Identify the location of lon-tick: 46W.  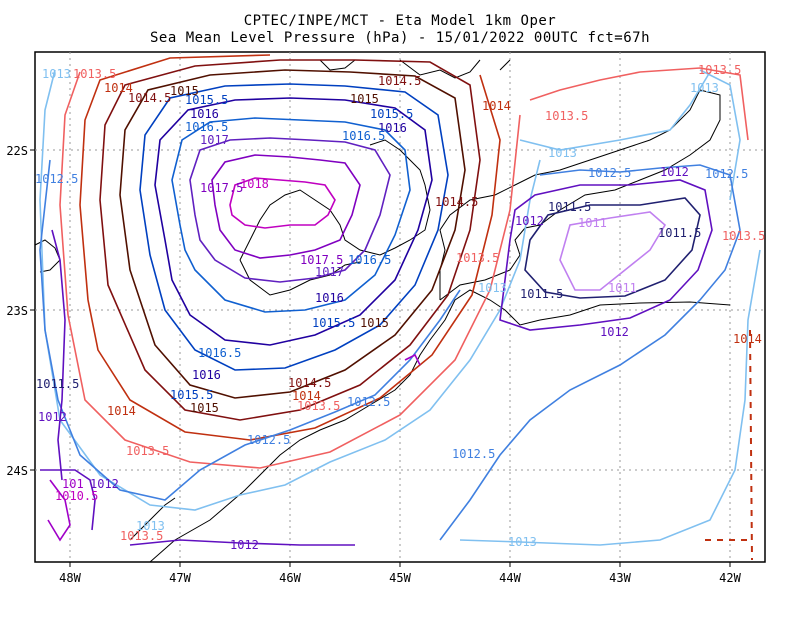
(290, 578).